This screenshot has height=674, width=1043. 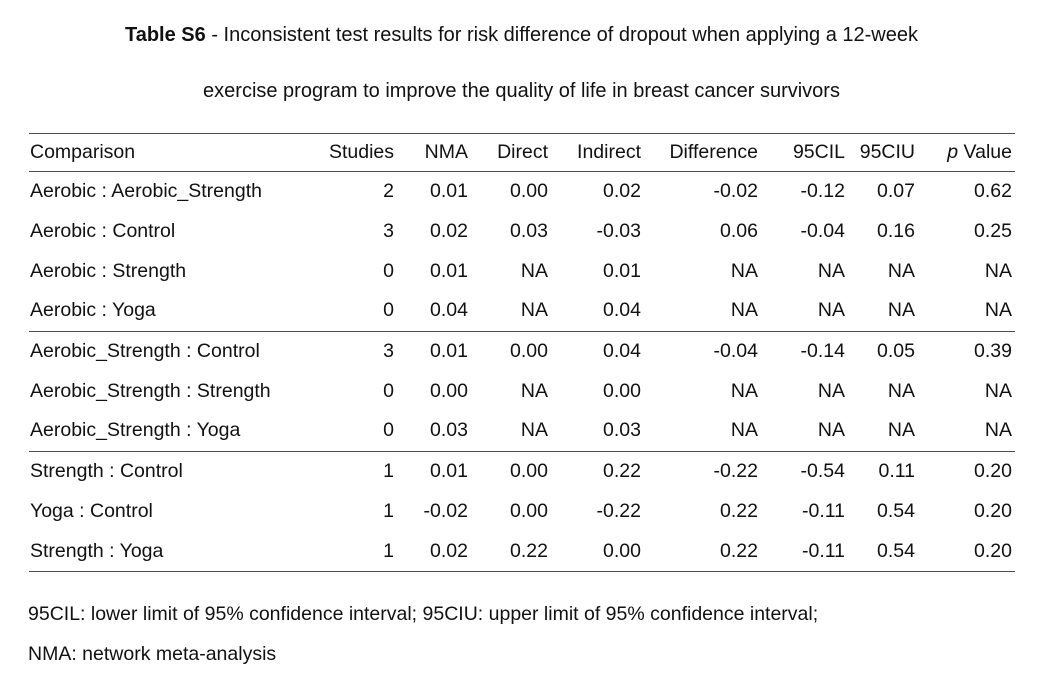 What do you see at coordinates (165, 35) in the screenshot?
I see `table-caption-label: Table S6` at bounding box center [165, 35].